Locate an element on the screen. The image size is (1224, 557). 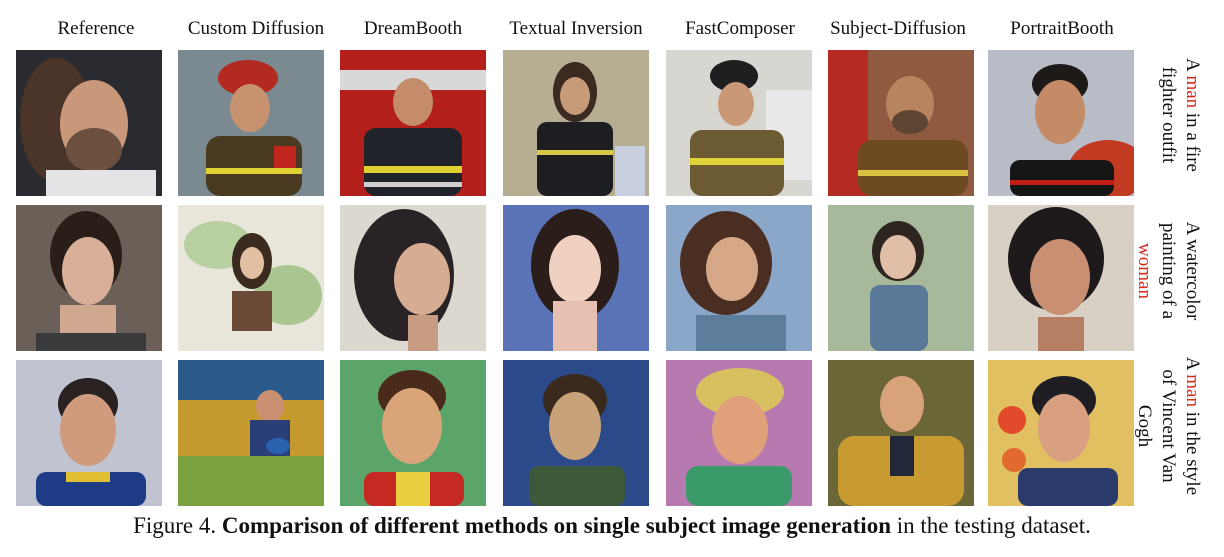
image-dreambooth-watercolor is located at coordinates (413, 278).